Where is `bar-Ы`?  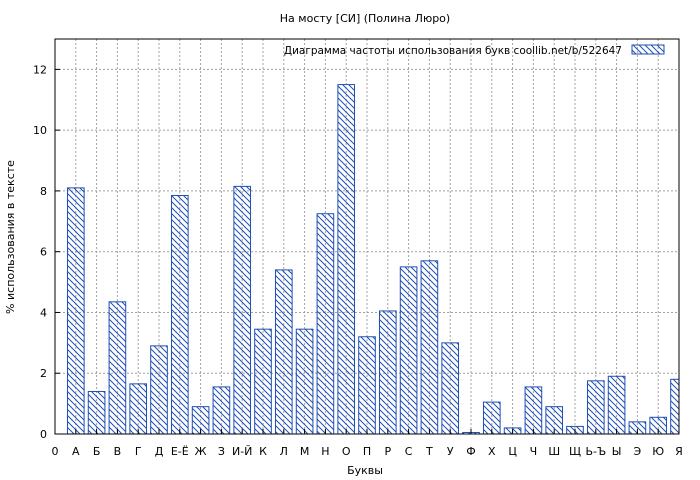
bar-Ы is located at coordinates (616, 405).